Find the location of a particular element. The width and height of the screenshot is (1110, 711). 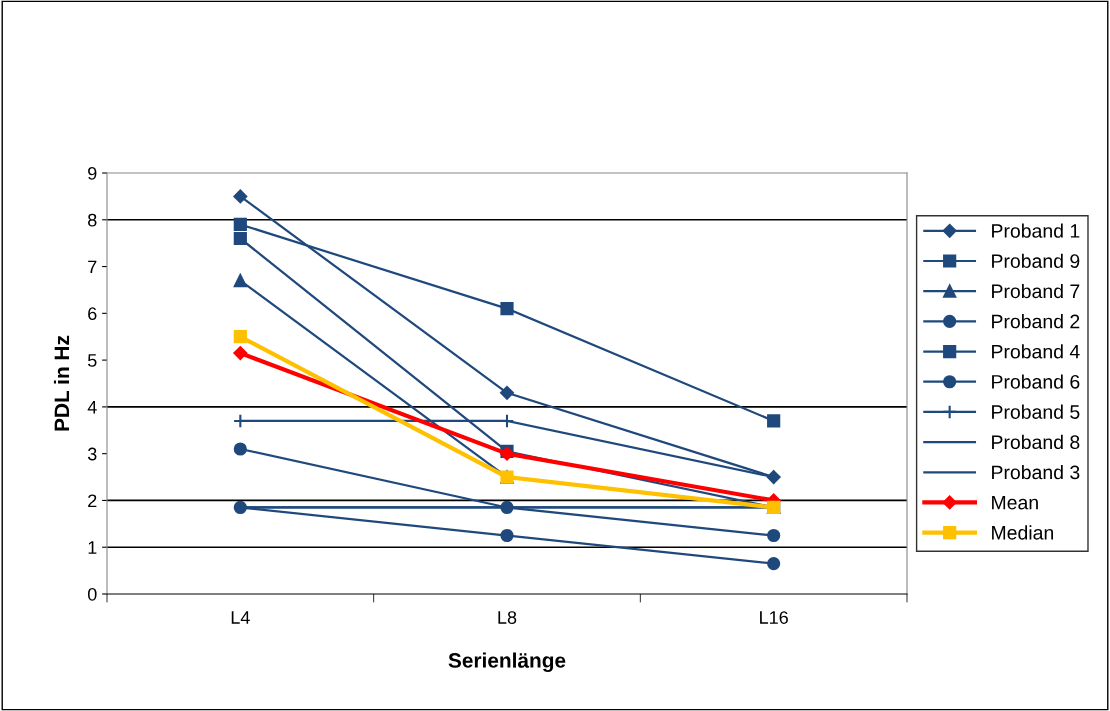

x-tick-label: L8 is located at coordinates (507, 617).